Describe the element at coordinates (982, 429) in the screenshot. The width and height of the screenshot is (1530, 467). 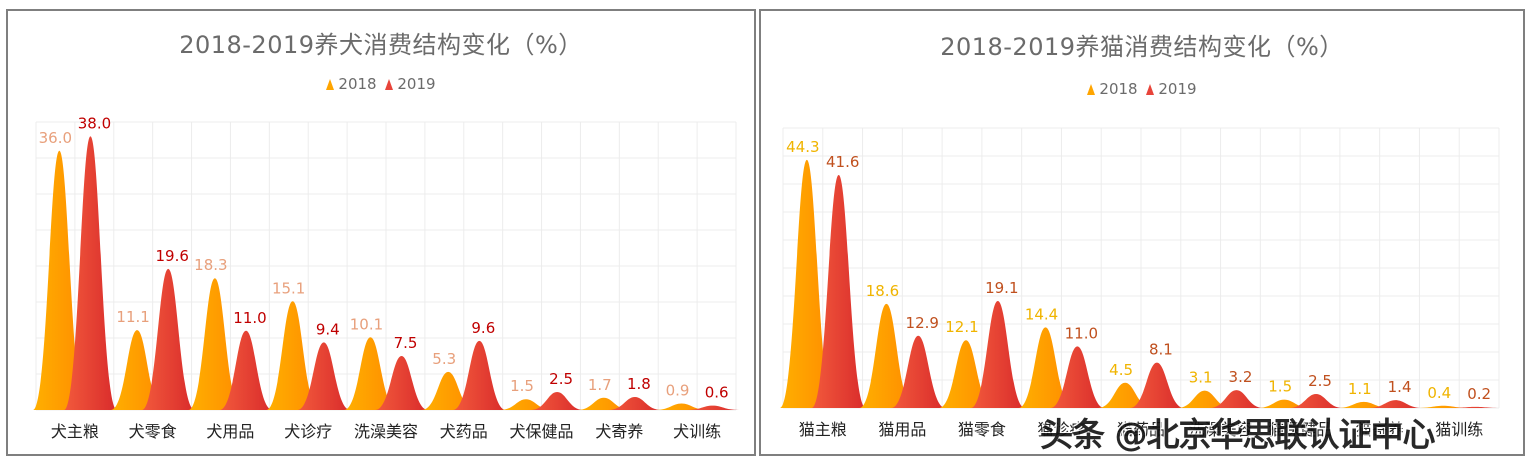
I see `category-label: 猫零食` at that location.